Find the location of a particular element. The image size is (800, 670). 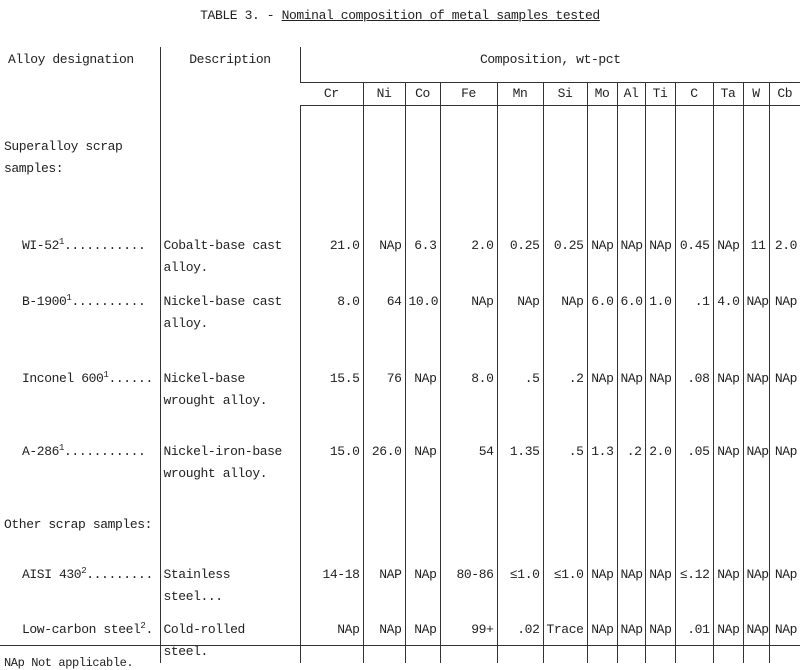

value-cell: 14-18 is located at coordinates (331, 579).